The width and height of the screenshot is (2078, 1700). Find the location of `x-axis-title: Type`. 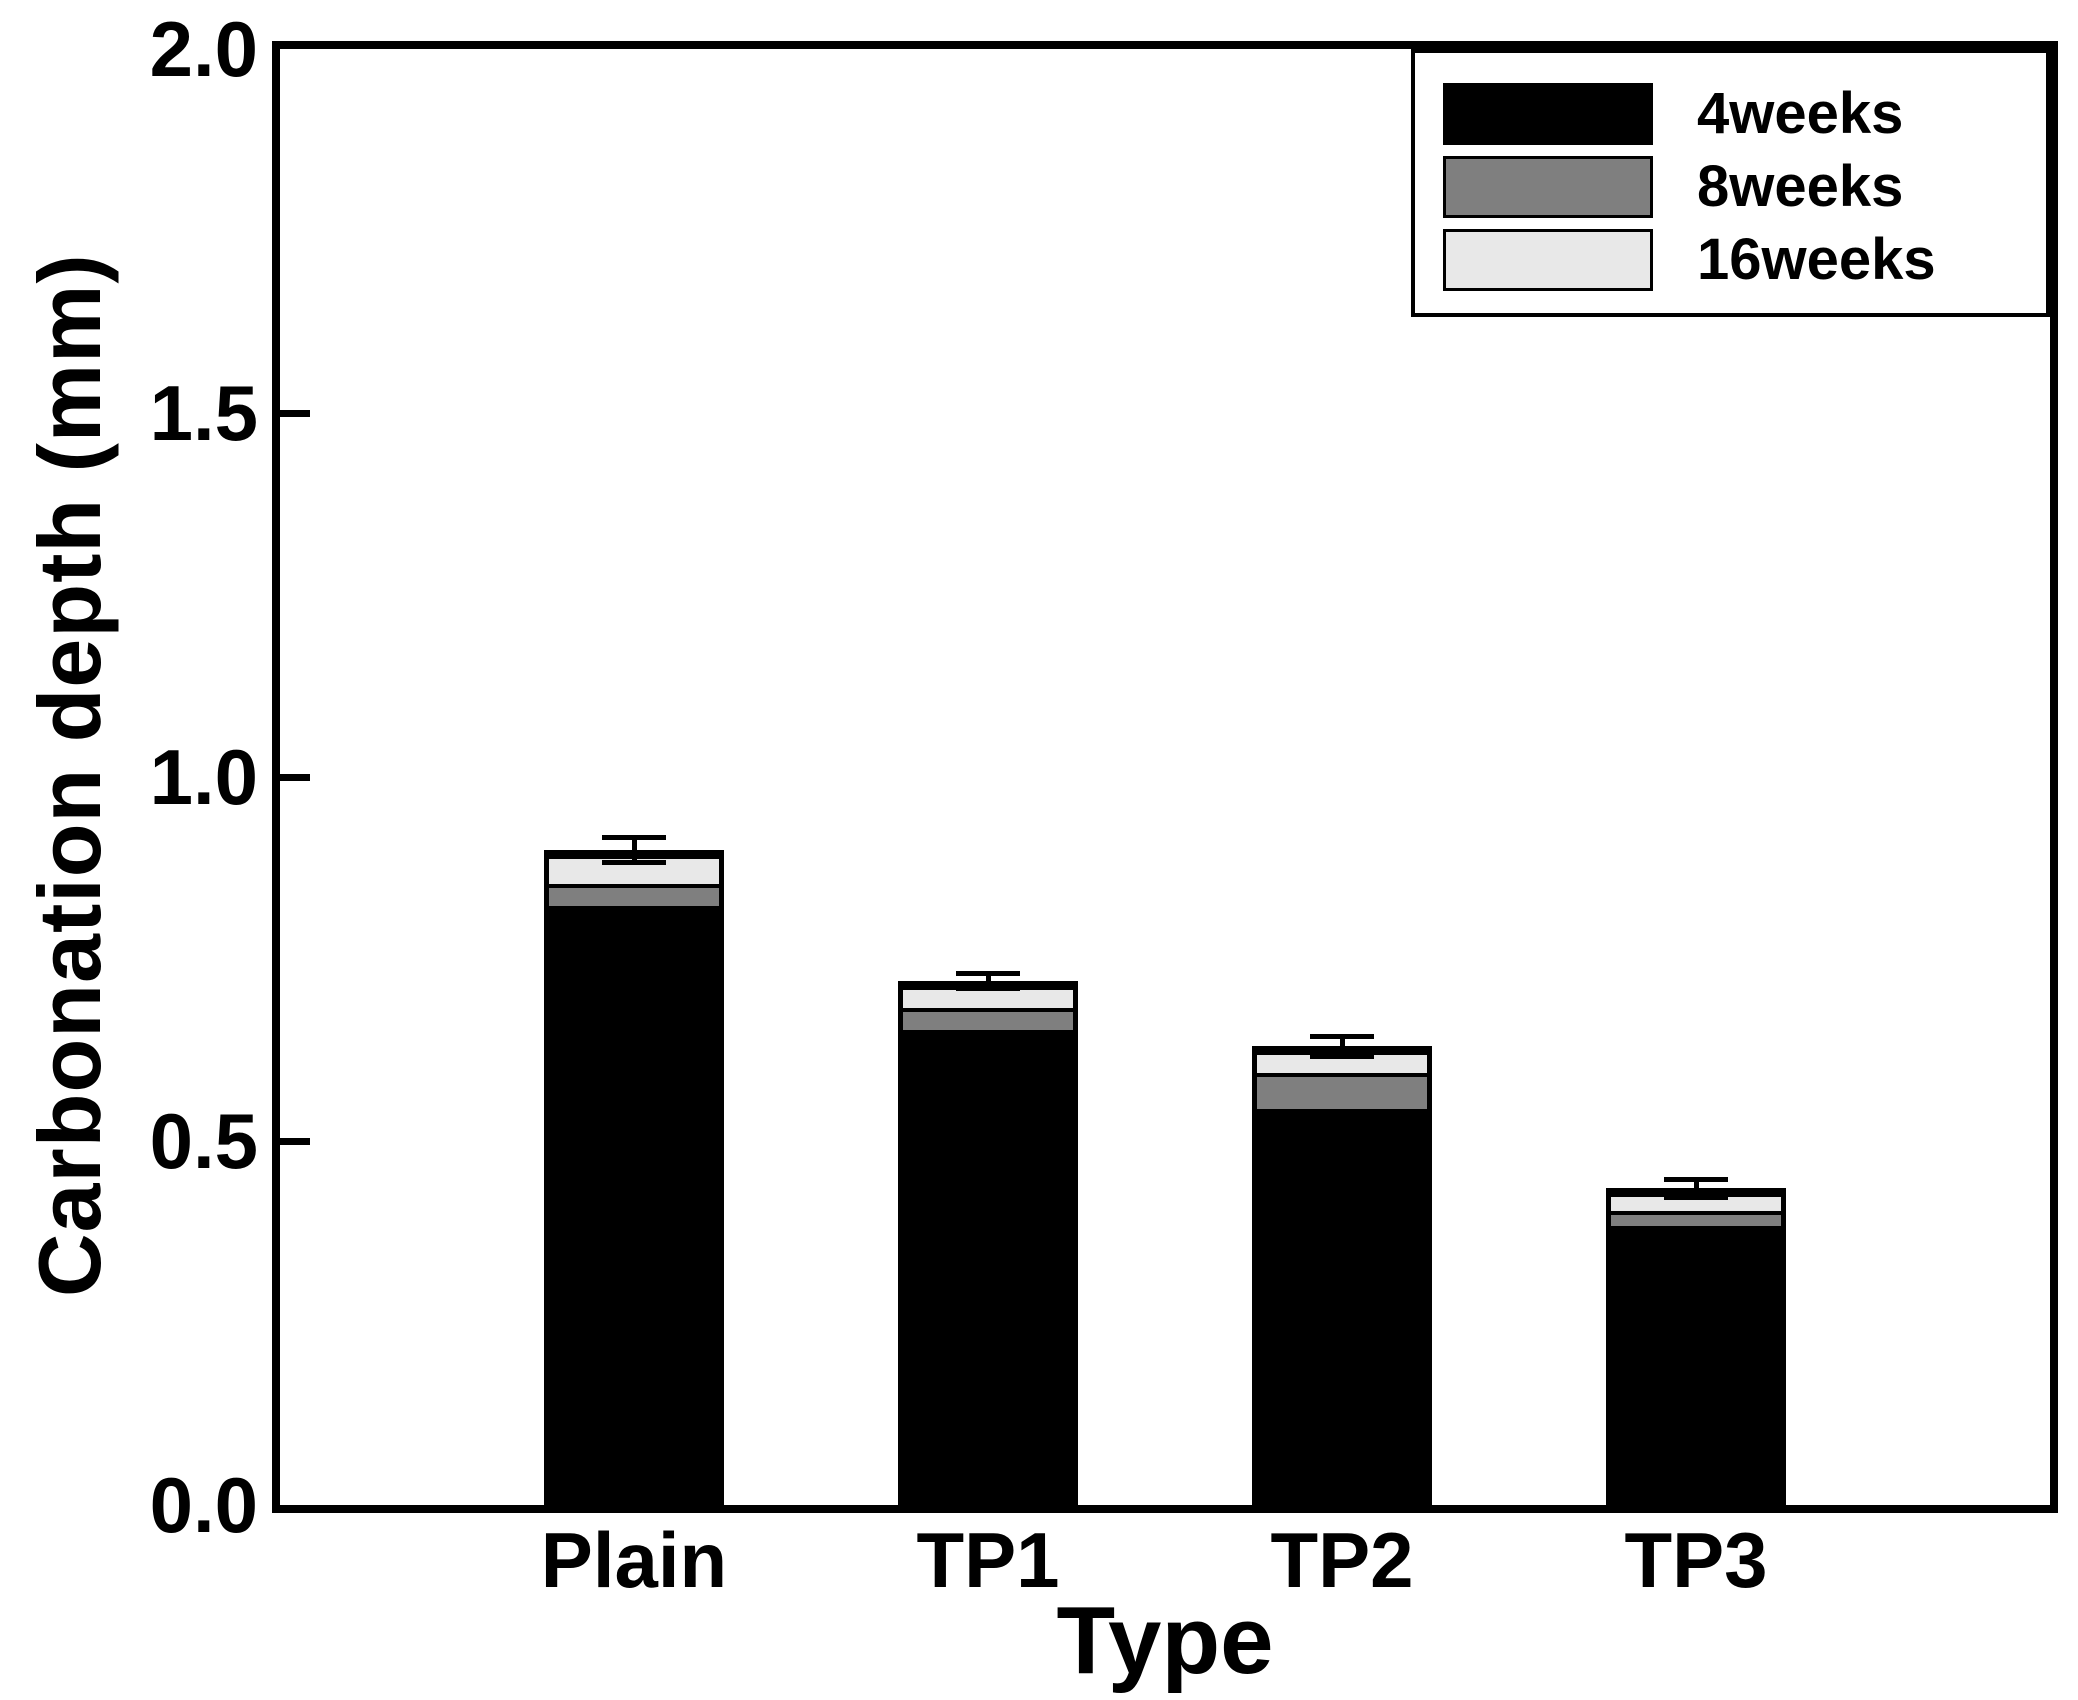

x-axis-title: Type is located at coordinates (1165, 1640).